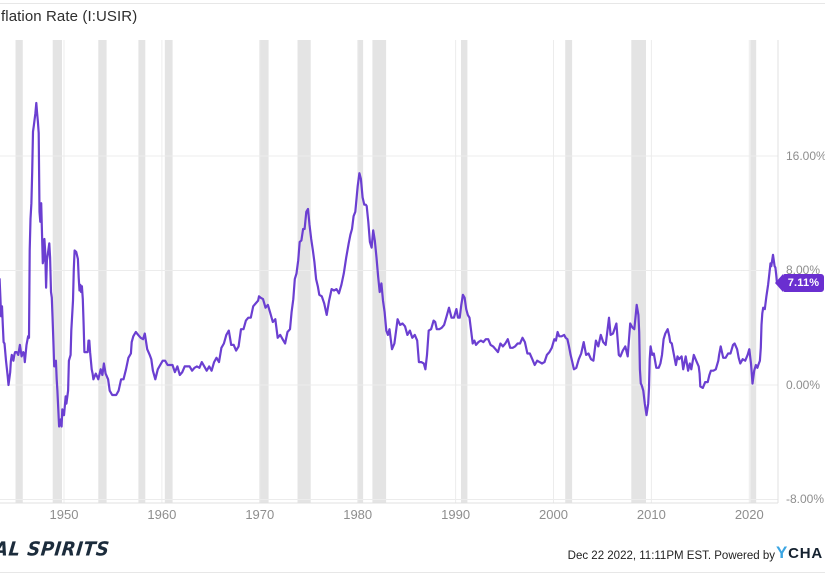 Image resolution: width=825 pixels, height=575 pixels. Describe the element at coordinates (412, 572) in the screenshot. I see `bottom-divider` at that location.